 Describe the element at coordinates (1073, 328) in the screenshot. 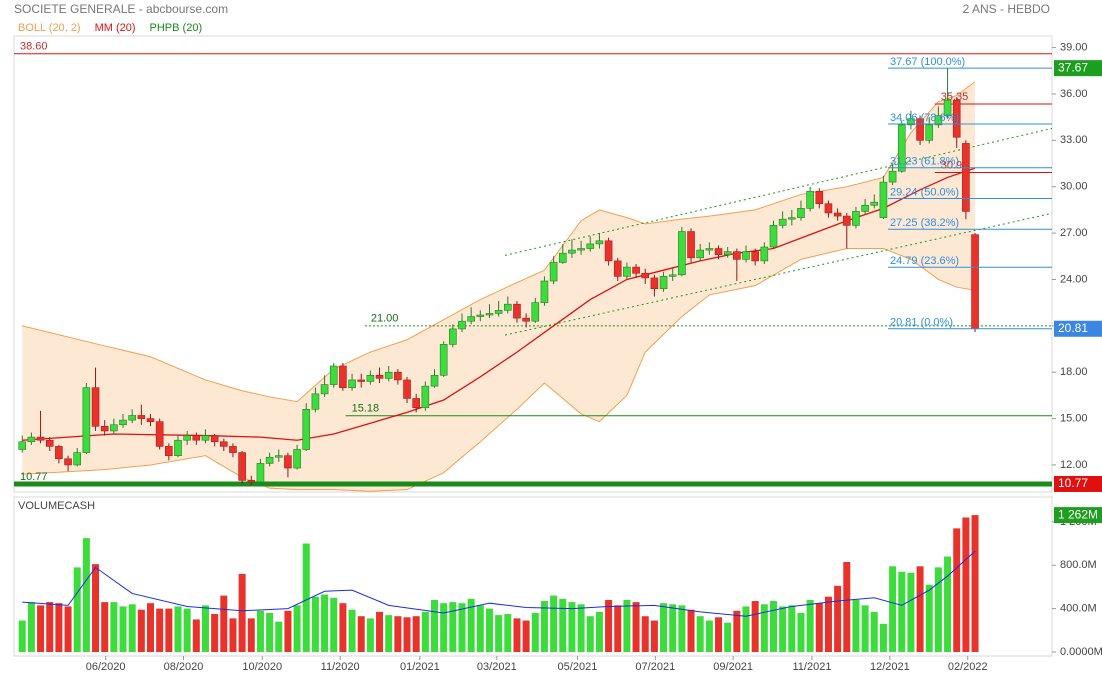

I see `price-badge-label: 20.81` at that location.